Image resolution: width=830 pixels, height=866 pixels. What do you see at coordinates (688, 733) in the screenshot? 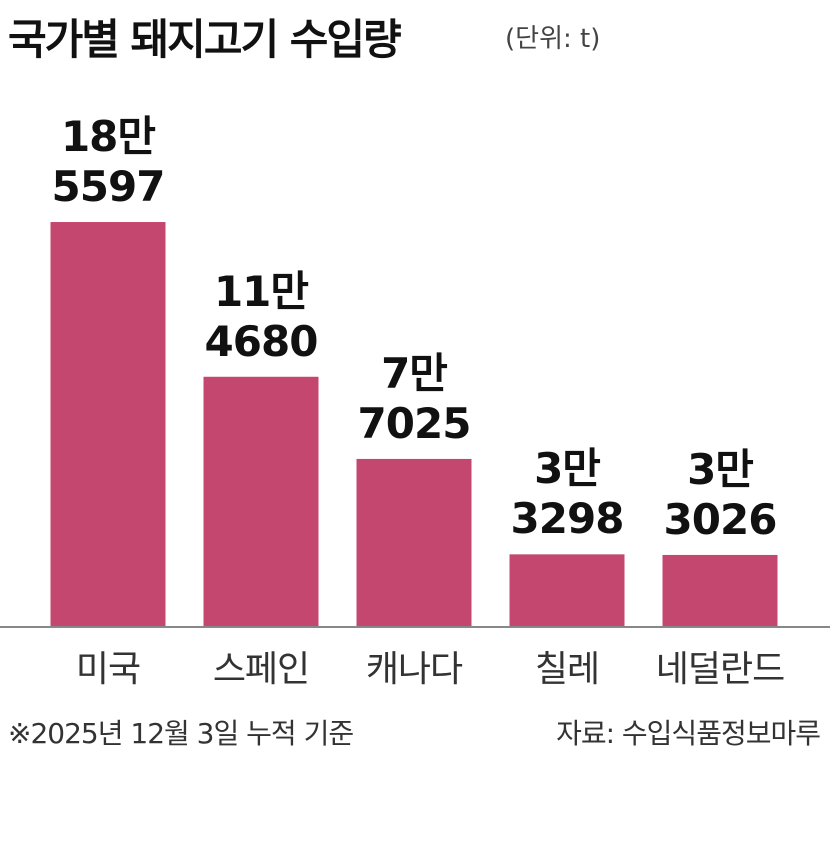
I see `source: 자료: 수입식품정보마루` at bounding box center [688, 733].